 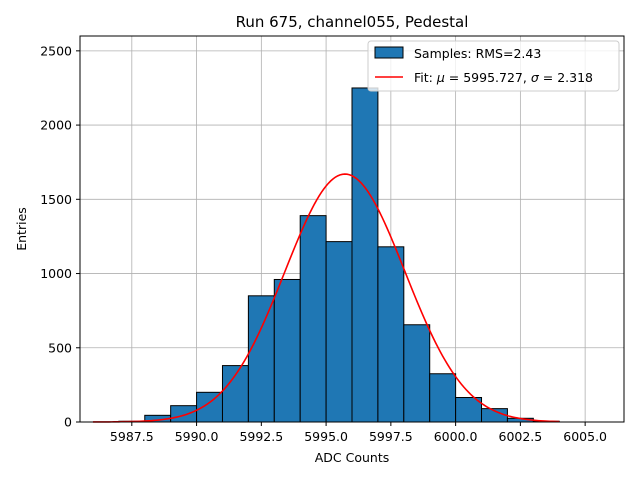 I want to click on x-tick-label: 6000.0, so click(x=456, y=436).